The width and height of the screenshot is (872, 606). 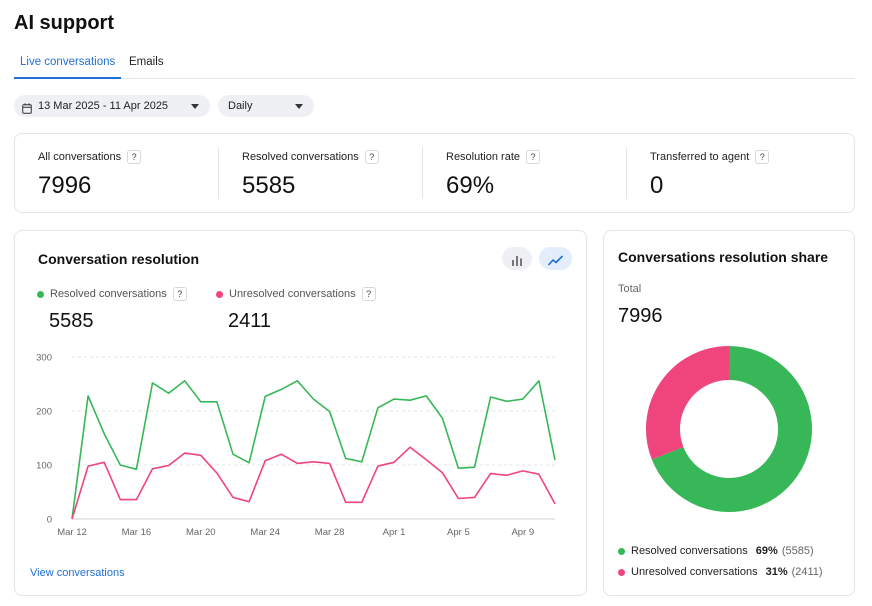 What do you see at coordinates (330, 532) in the screenshot?
I see `x-tick-label: Mar 28` at bounding box center [330, 532].